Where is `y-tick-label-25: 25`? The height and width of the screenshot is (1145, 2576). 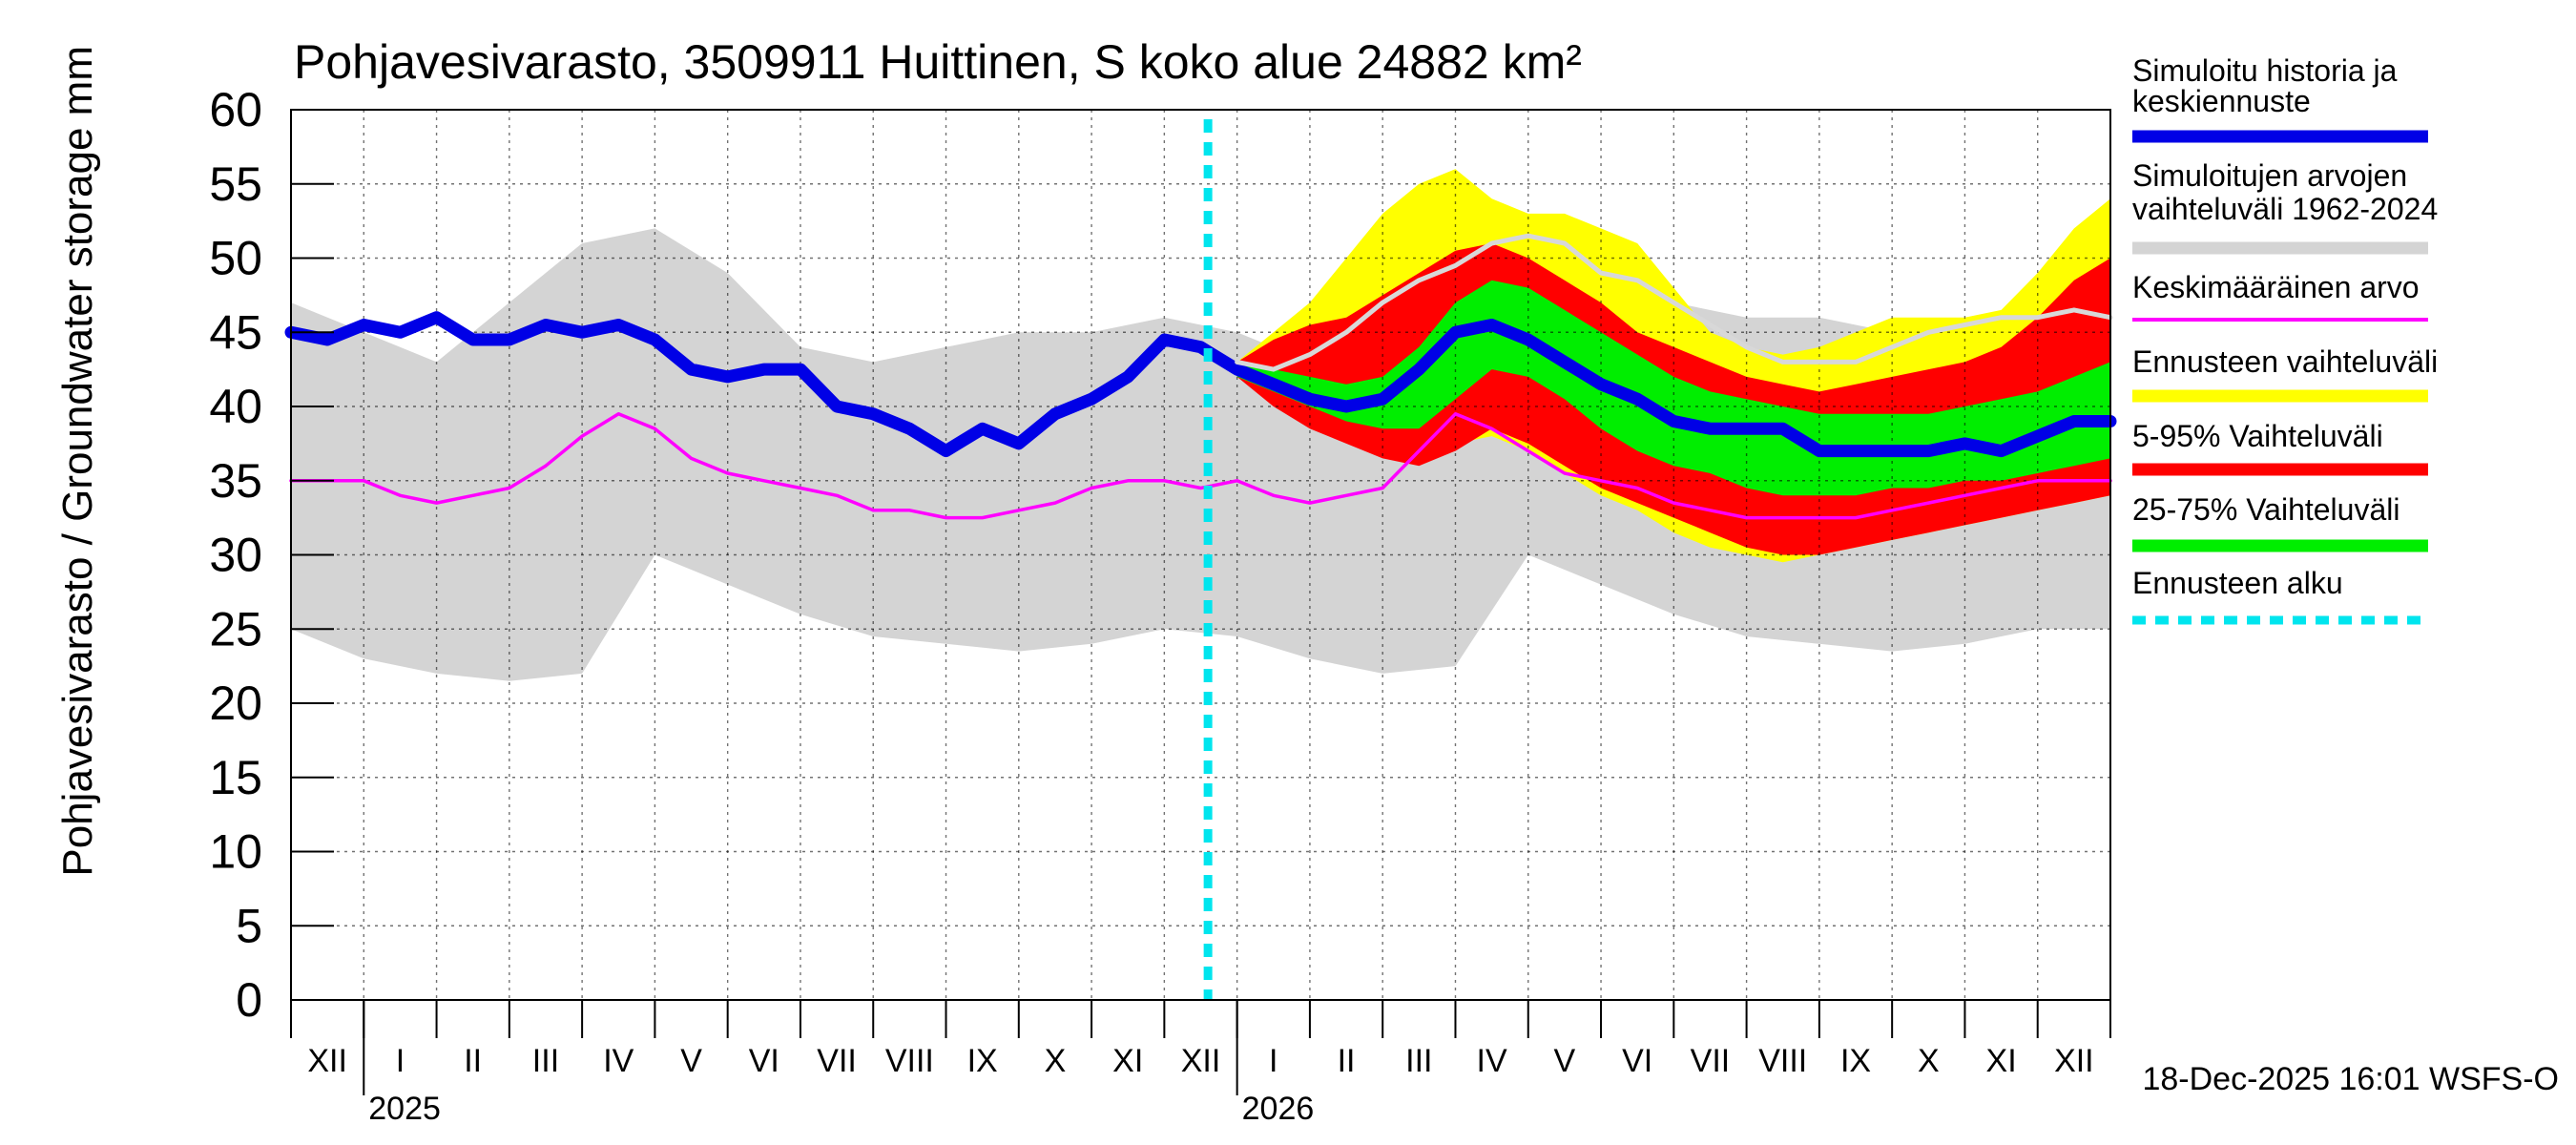 y-tick-label-25: 25 is located at coordinates (235, 629).